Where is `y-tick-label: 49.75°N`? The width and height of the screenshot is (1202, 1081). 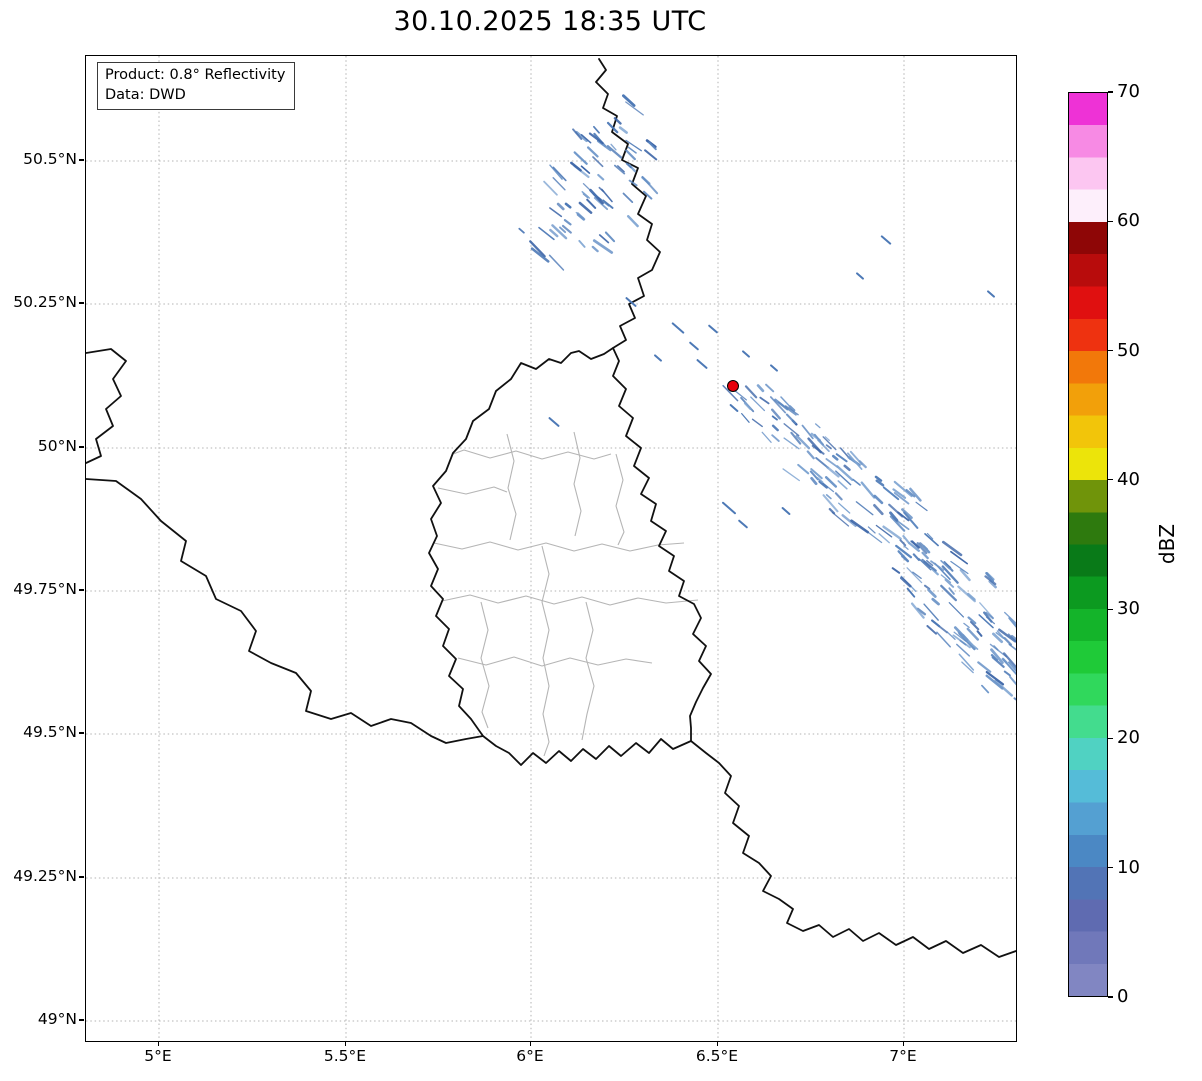 y-tick-label: 49.75°N is located at coordinates (45, 589).